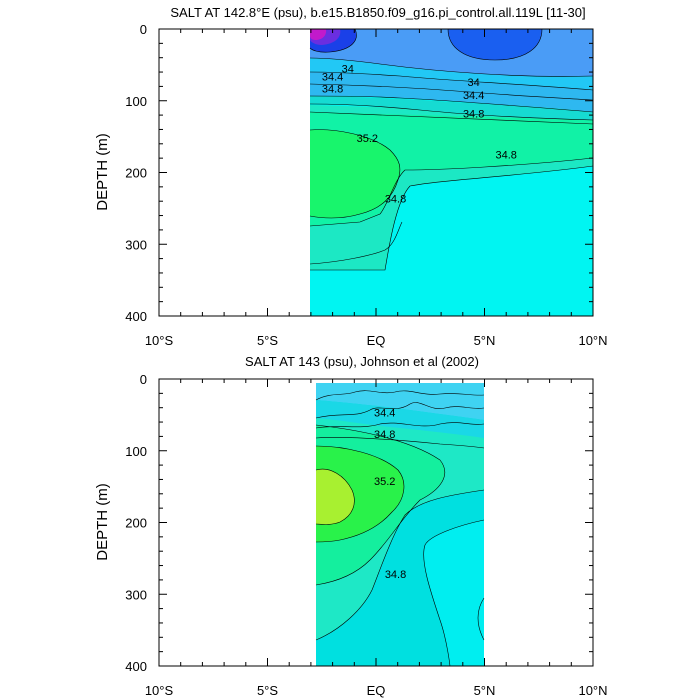  What do you see at coordinates (102, 172) in the screenshot?
I see `panel-model-y-label: DEPTH (m)` at bounding box center [102, 172].